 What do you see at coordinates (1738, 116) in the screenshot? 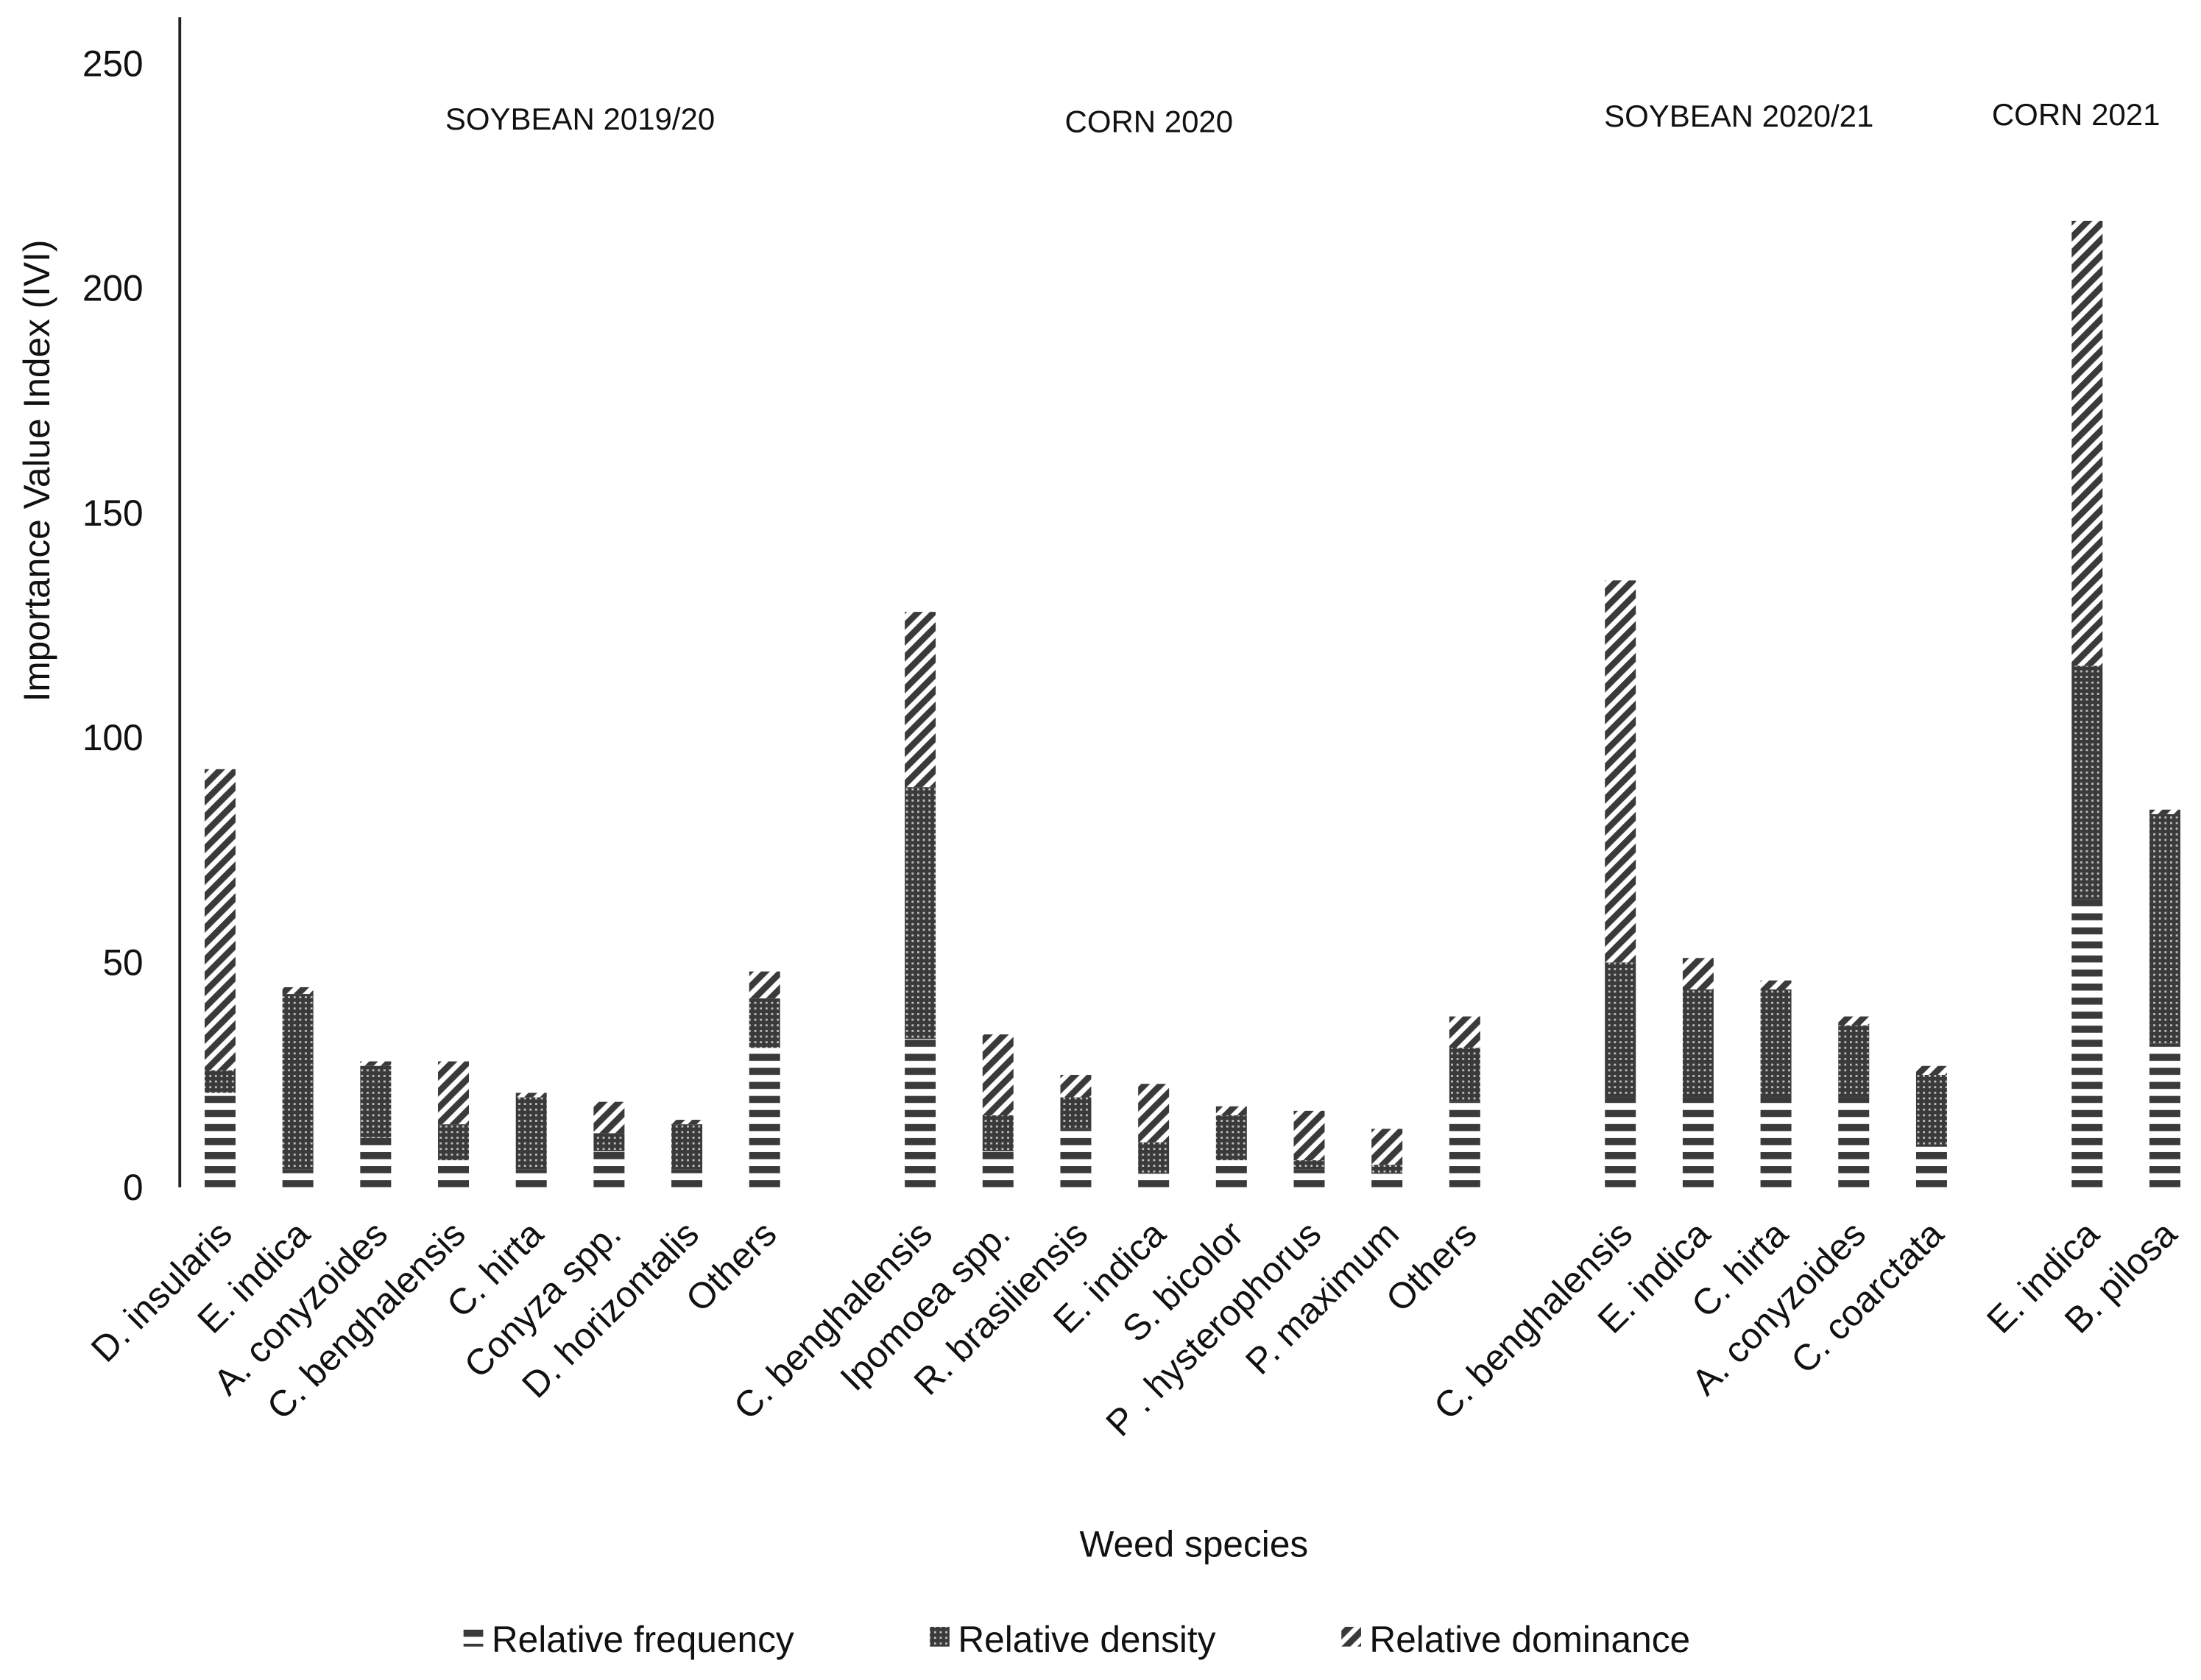
I see `group-label: SOYBEAN 2020/21` at bounding box center [1738, 116].